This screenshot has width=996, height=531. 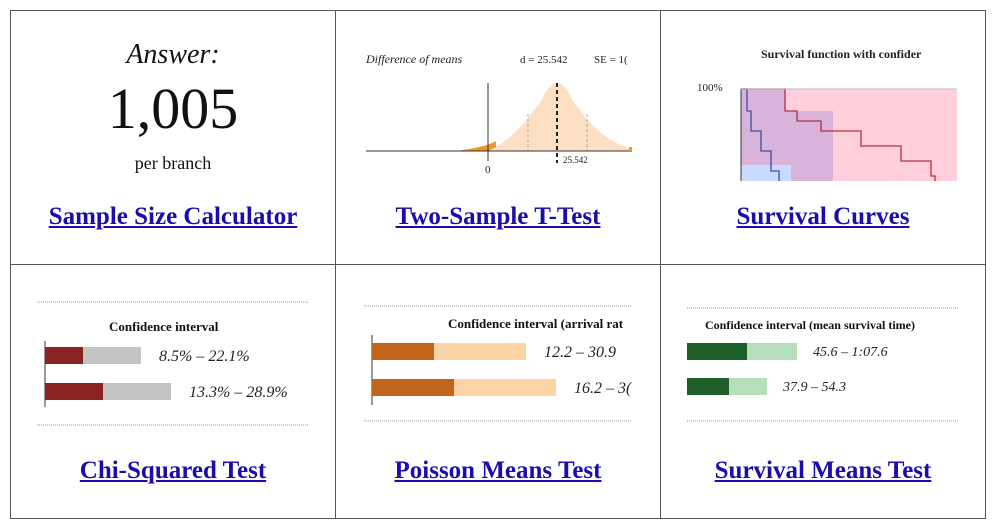 I want to click on ci-title: Confidence interval (arrival rat, so click(x=536, y=323).